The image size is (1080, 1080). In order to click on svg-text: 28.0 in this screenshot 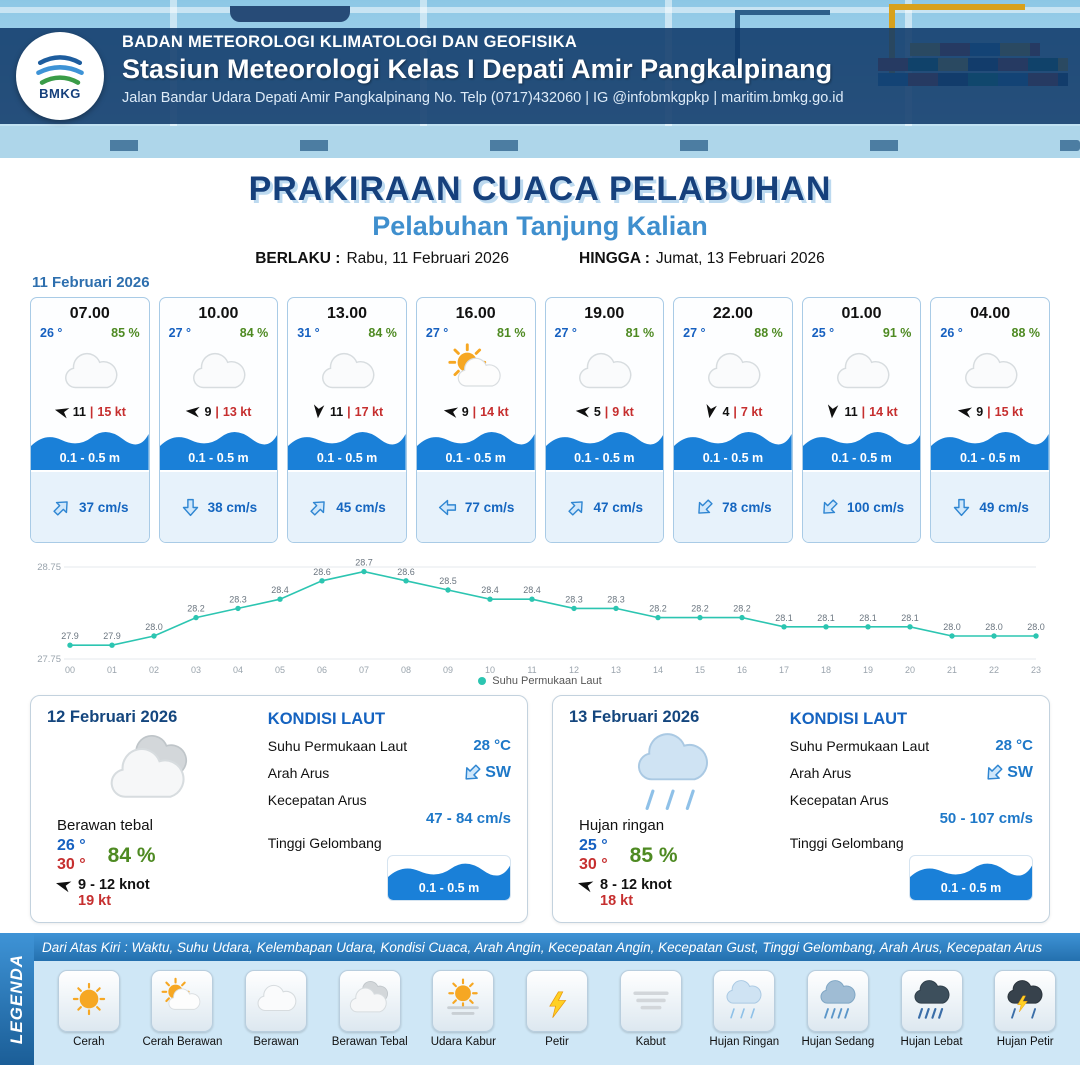, I will do `click(952, 627)`.